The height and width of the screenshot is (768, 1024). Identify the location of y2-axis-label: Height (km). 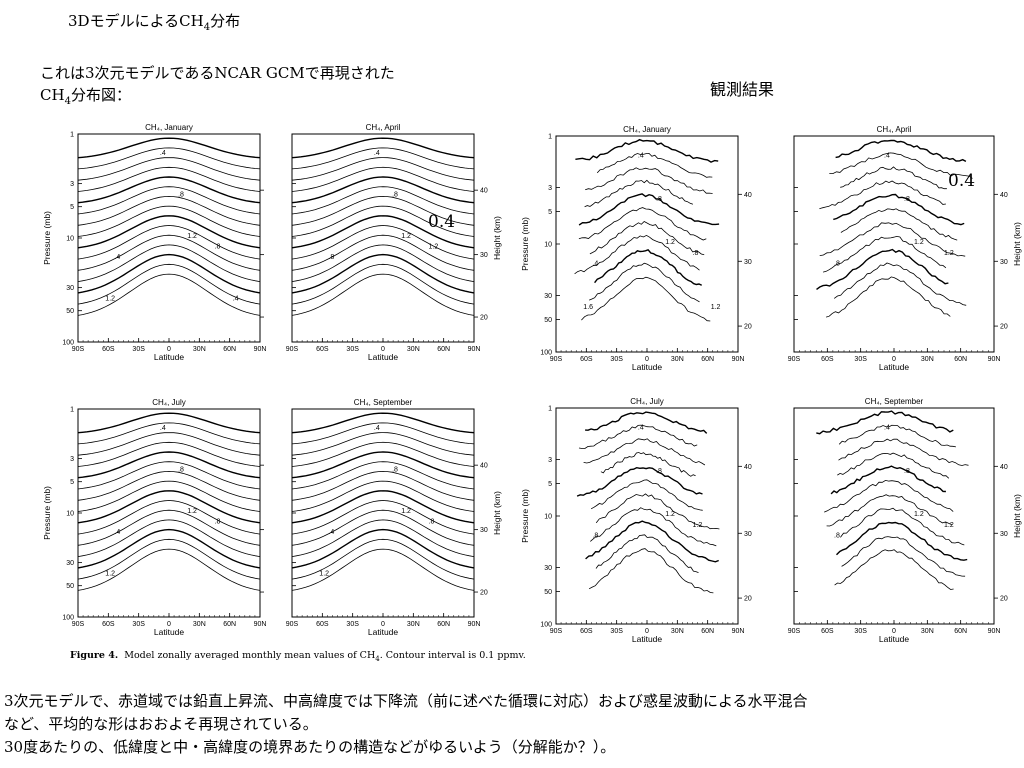
(757, 244).